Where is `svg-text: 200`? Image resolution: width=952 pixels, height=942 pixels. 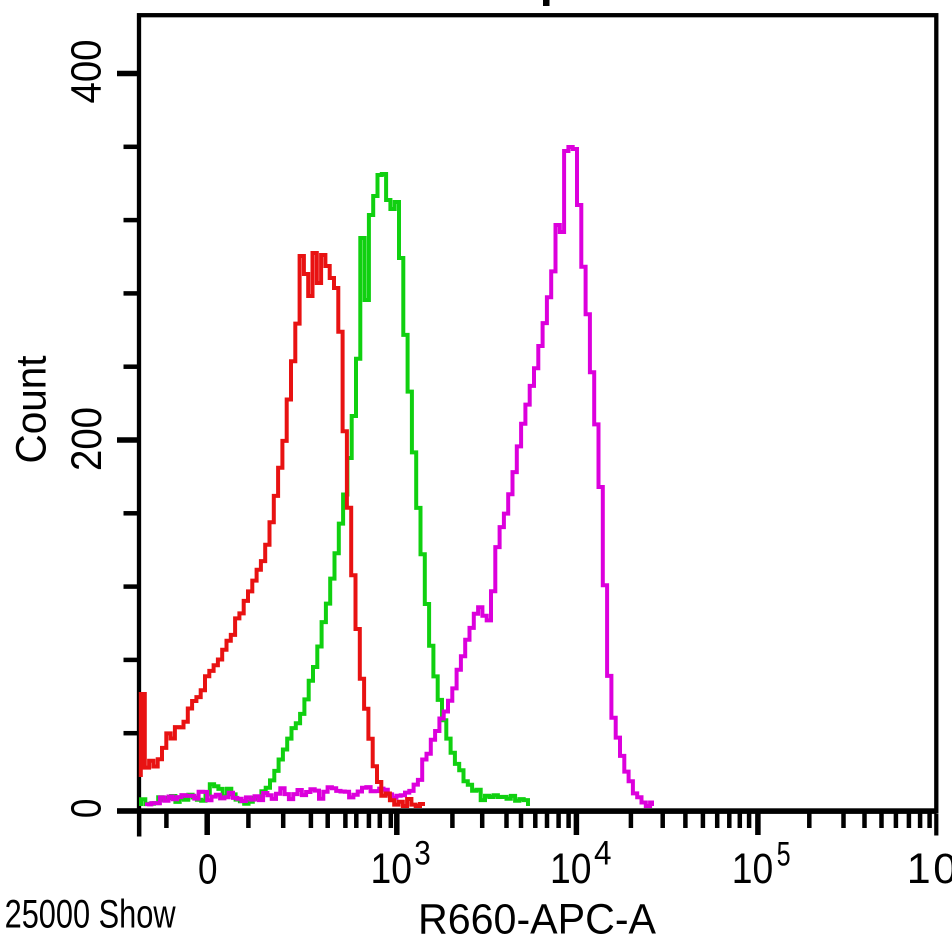
svg-text: 200 is located at coordinates (87, 439).